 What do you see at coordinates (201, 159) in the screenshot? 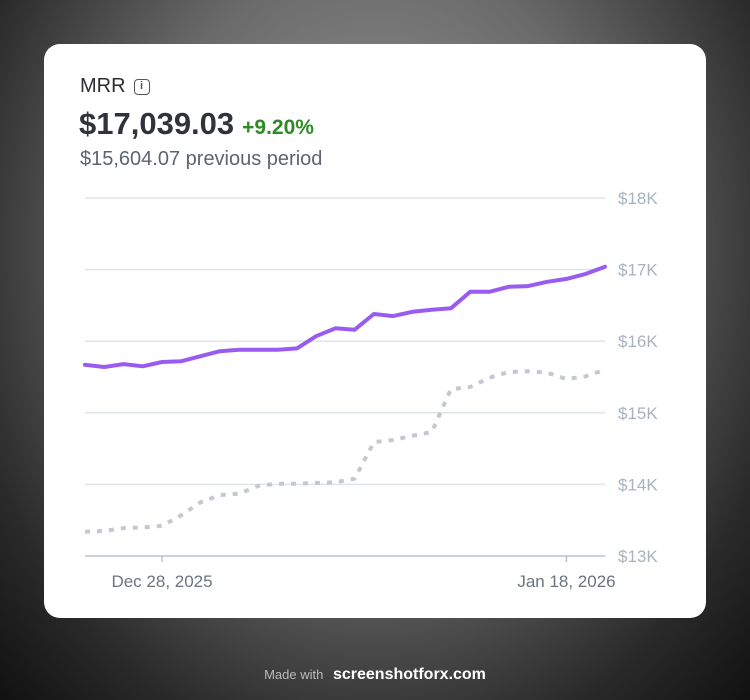
I see `previous-period: $15,604.07 previous period` at bounding box center [201, 159].